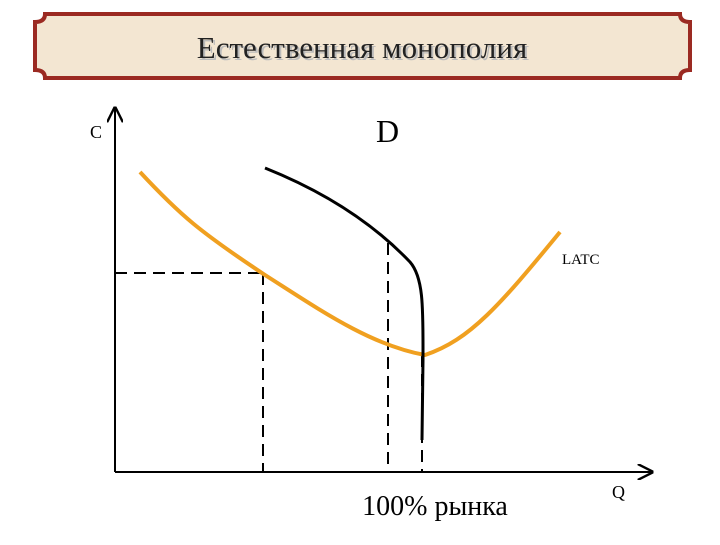 The image size is (720, 545). Describe the element at coordinates (387, 131) in the screenshot. I see `demand-label: D` at that location.